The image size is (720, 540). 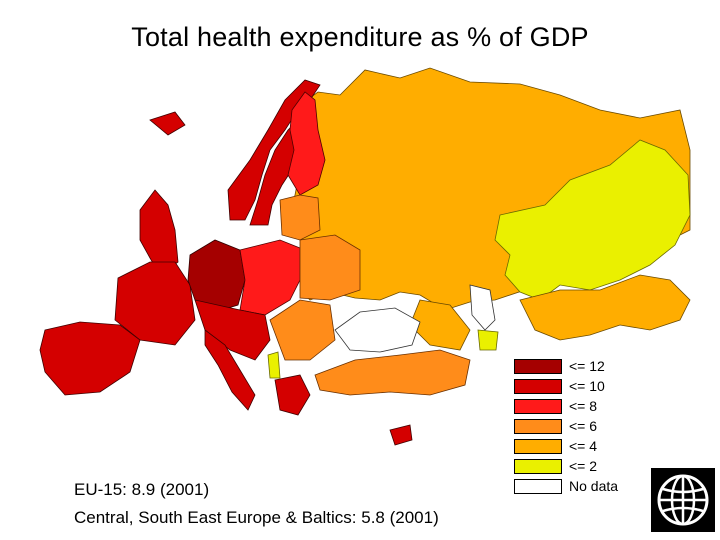 What do you see at coordinates (230, 370) in the screenshot?
I see `map-region-italy` at bounding box center [230, 370].